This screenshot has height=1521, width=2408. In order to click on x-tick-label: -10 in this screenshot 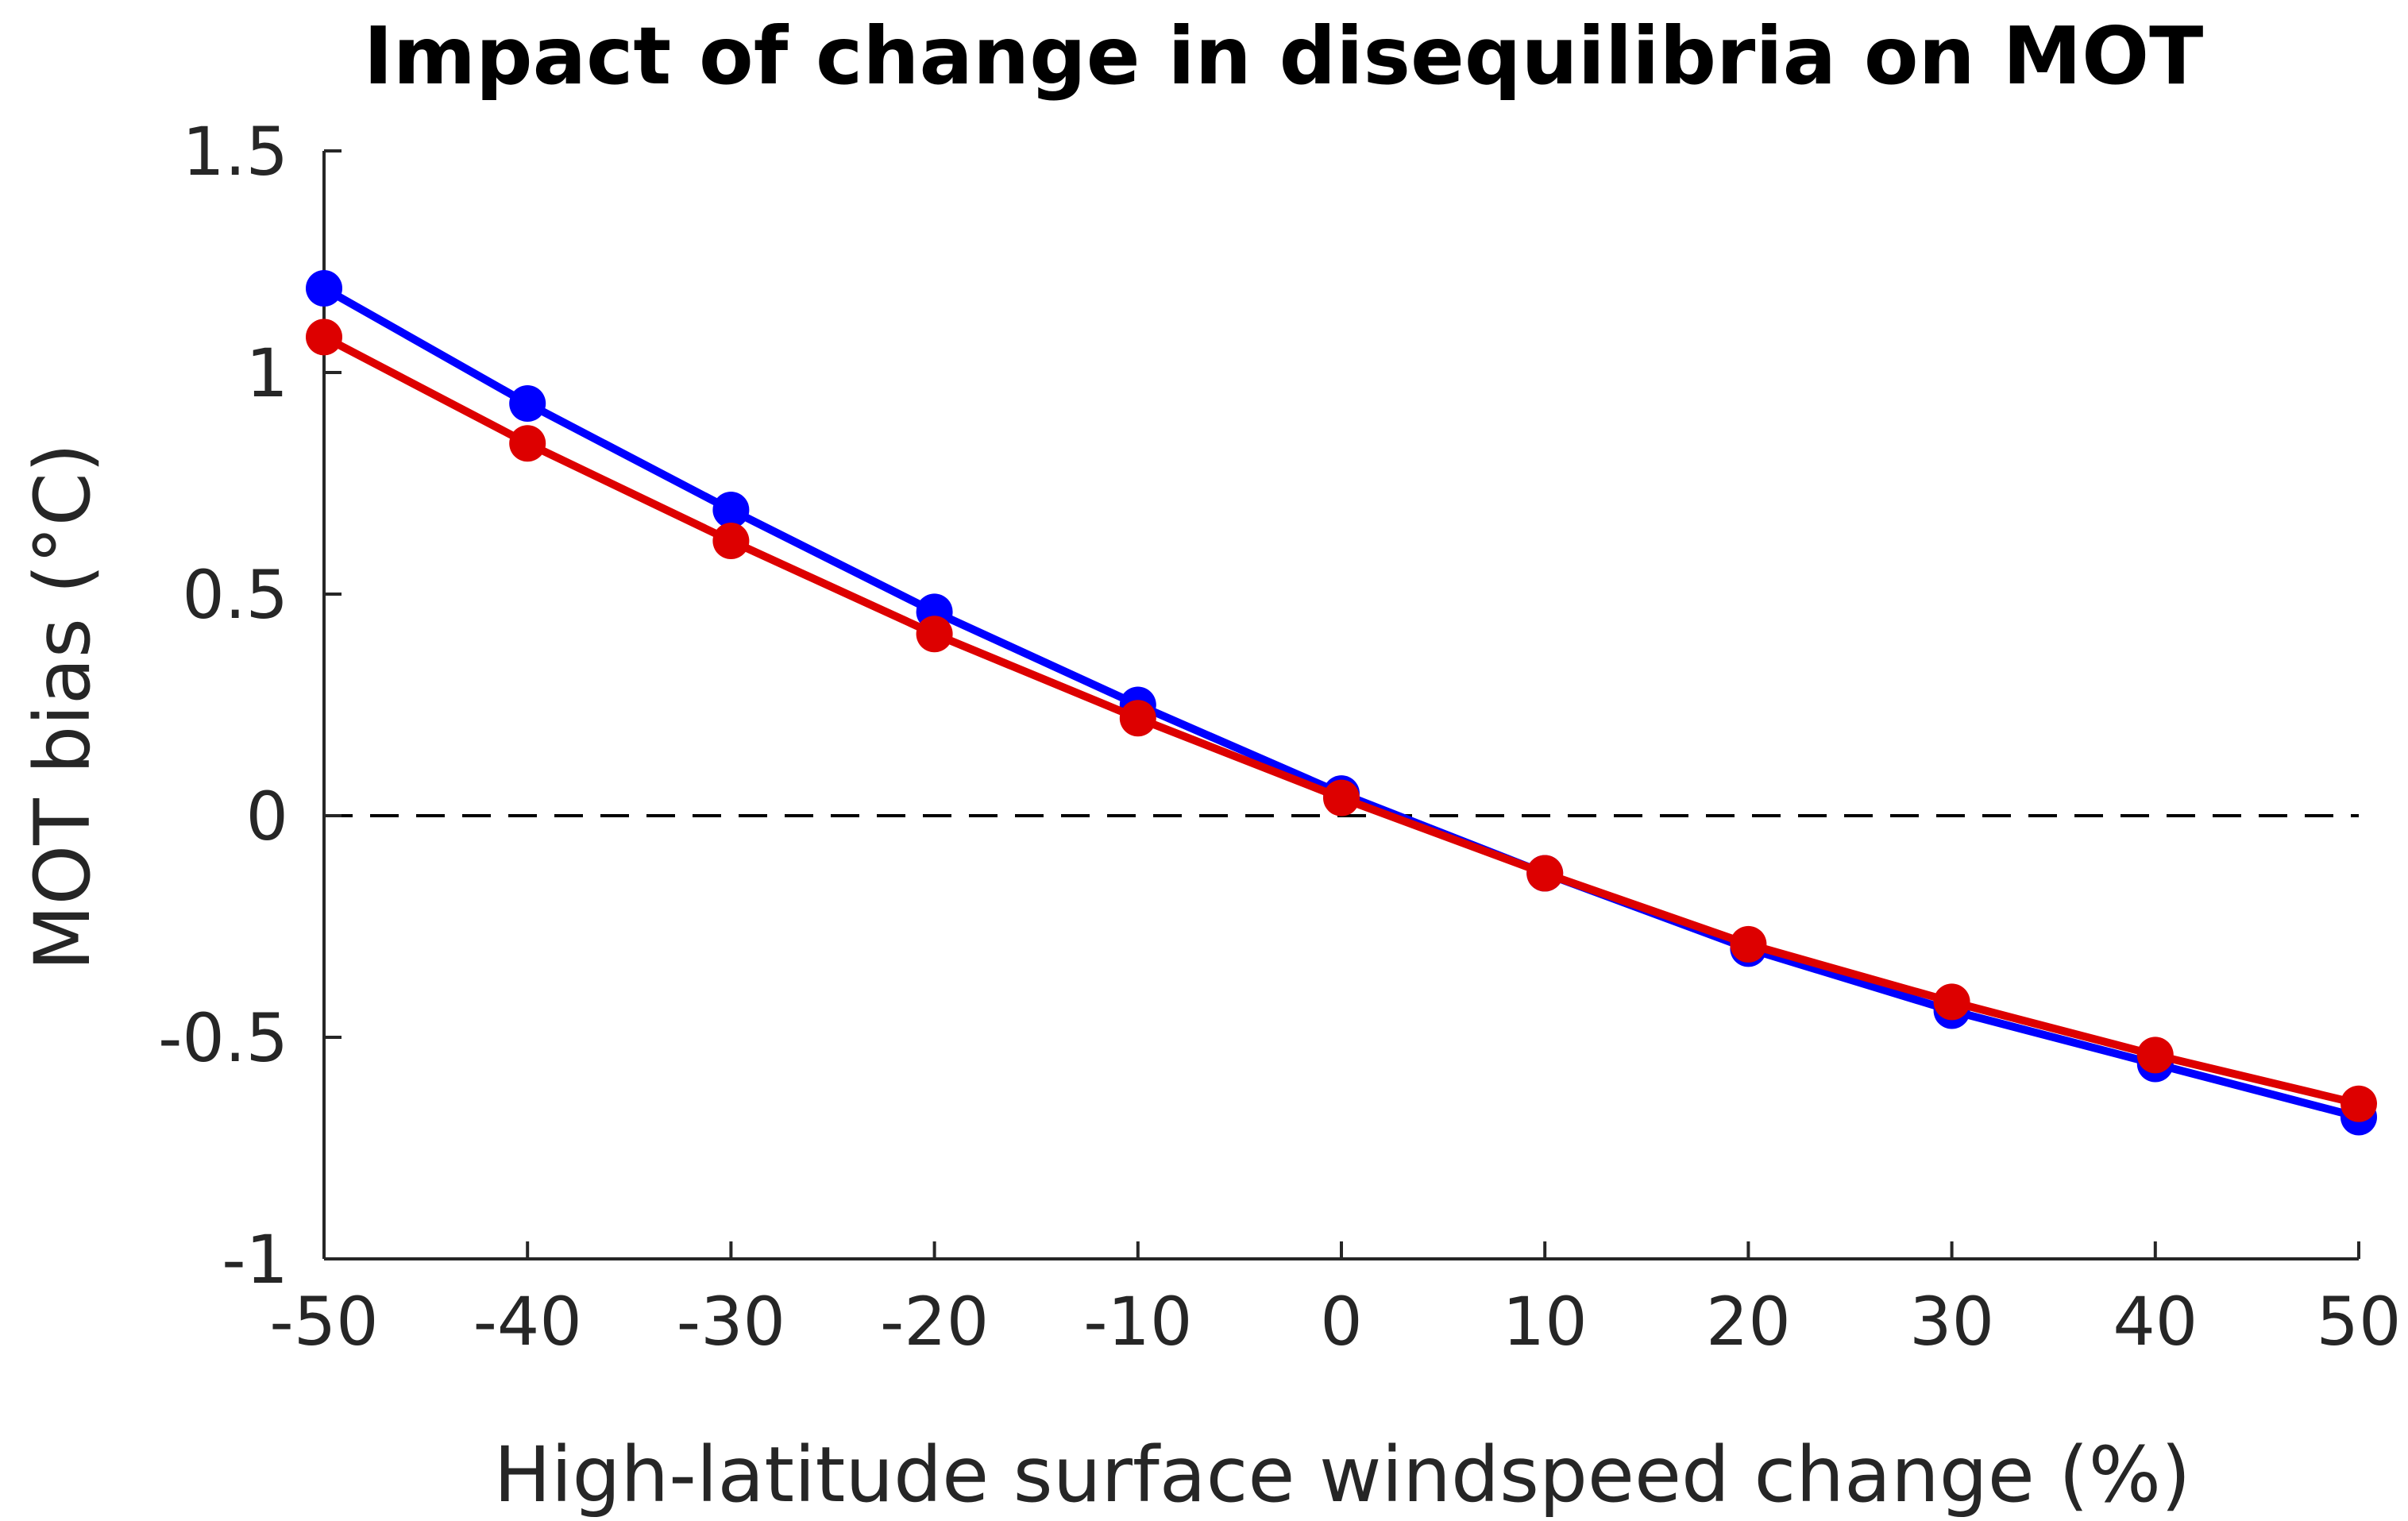, I will do `click(1137, 1322)`.